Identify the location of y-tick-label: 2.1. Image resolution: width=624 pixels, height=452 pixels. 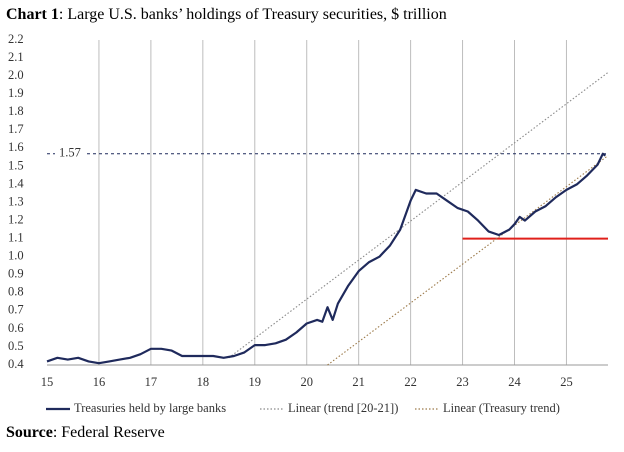
(16, 57).